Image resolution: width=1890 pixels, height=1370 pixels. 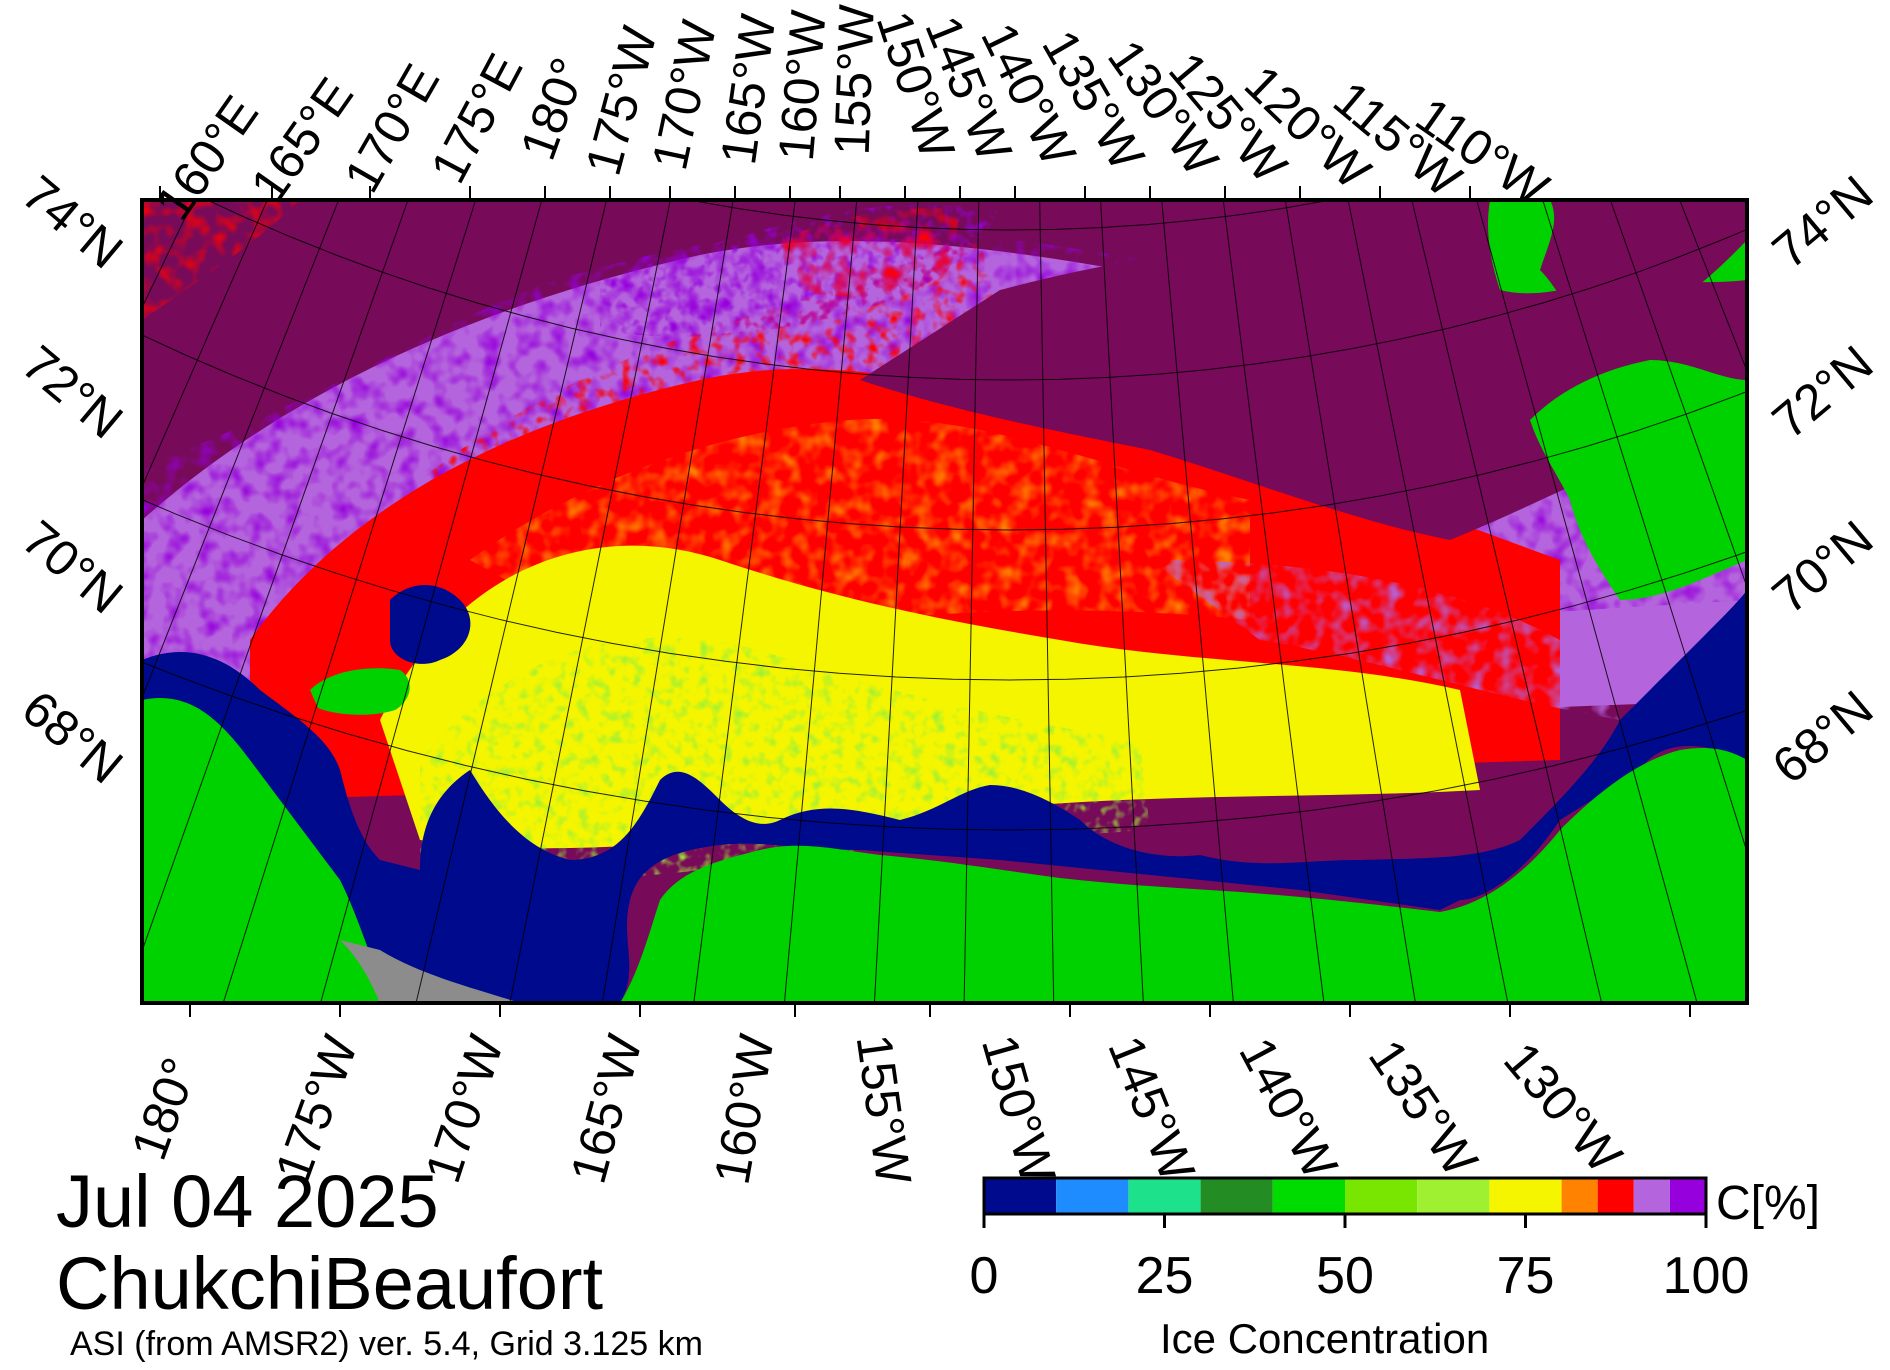 I want to click on product-label: ASI (from AMSR2) ver. 5.4, Grid 3.125 km, so click(x=386, y=1344).